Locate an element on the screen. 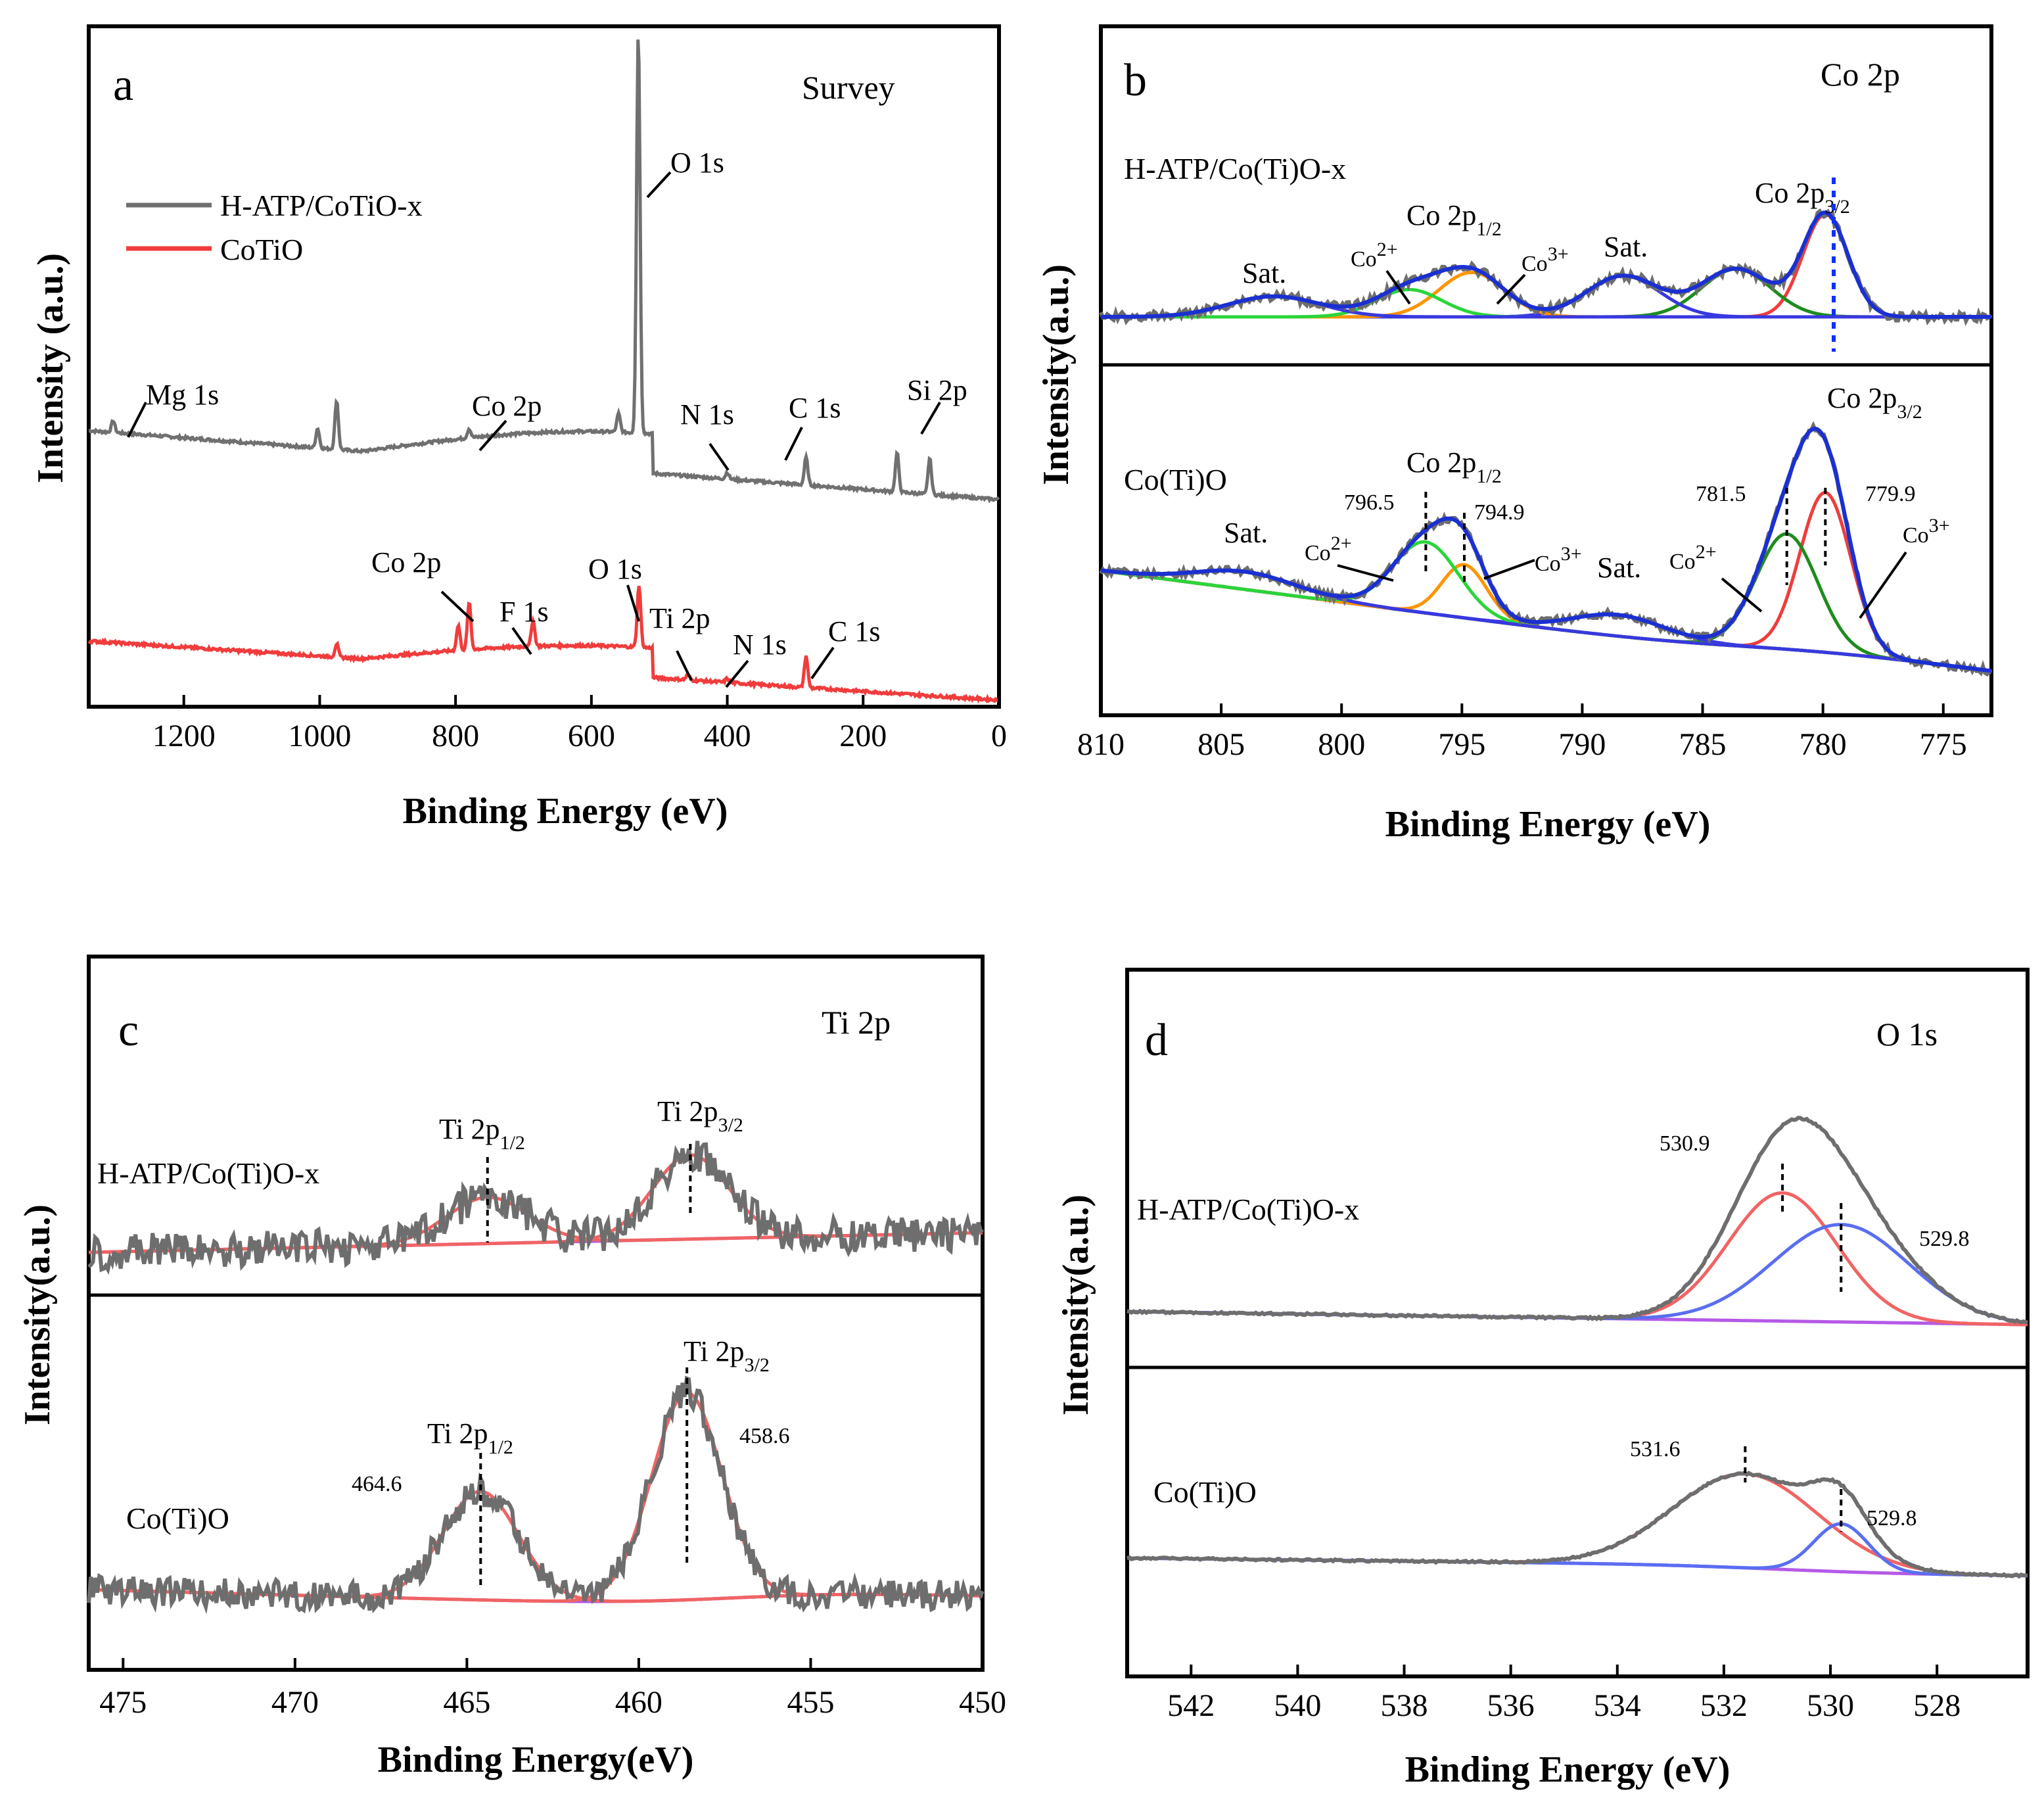 This screenshot has height=1800, width=2044. ann-a-n1s-bot: N 1s is located at coordinates (760, 644).